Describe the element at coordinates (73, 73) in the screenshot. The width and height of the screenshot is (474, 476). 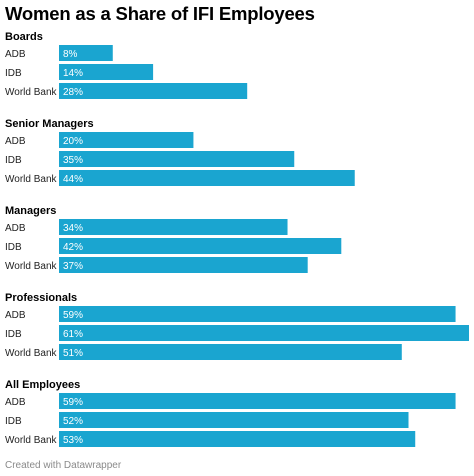
I see `bar-value-label: 14%` at that location.